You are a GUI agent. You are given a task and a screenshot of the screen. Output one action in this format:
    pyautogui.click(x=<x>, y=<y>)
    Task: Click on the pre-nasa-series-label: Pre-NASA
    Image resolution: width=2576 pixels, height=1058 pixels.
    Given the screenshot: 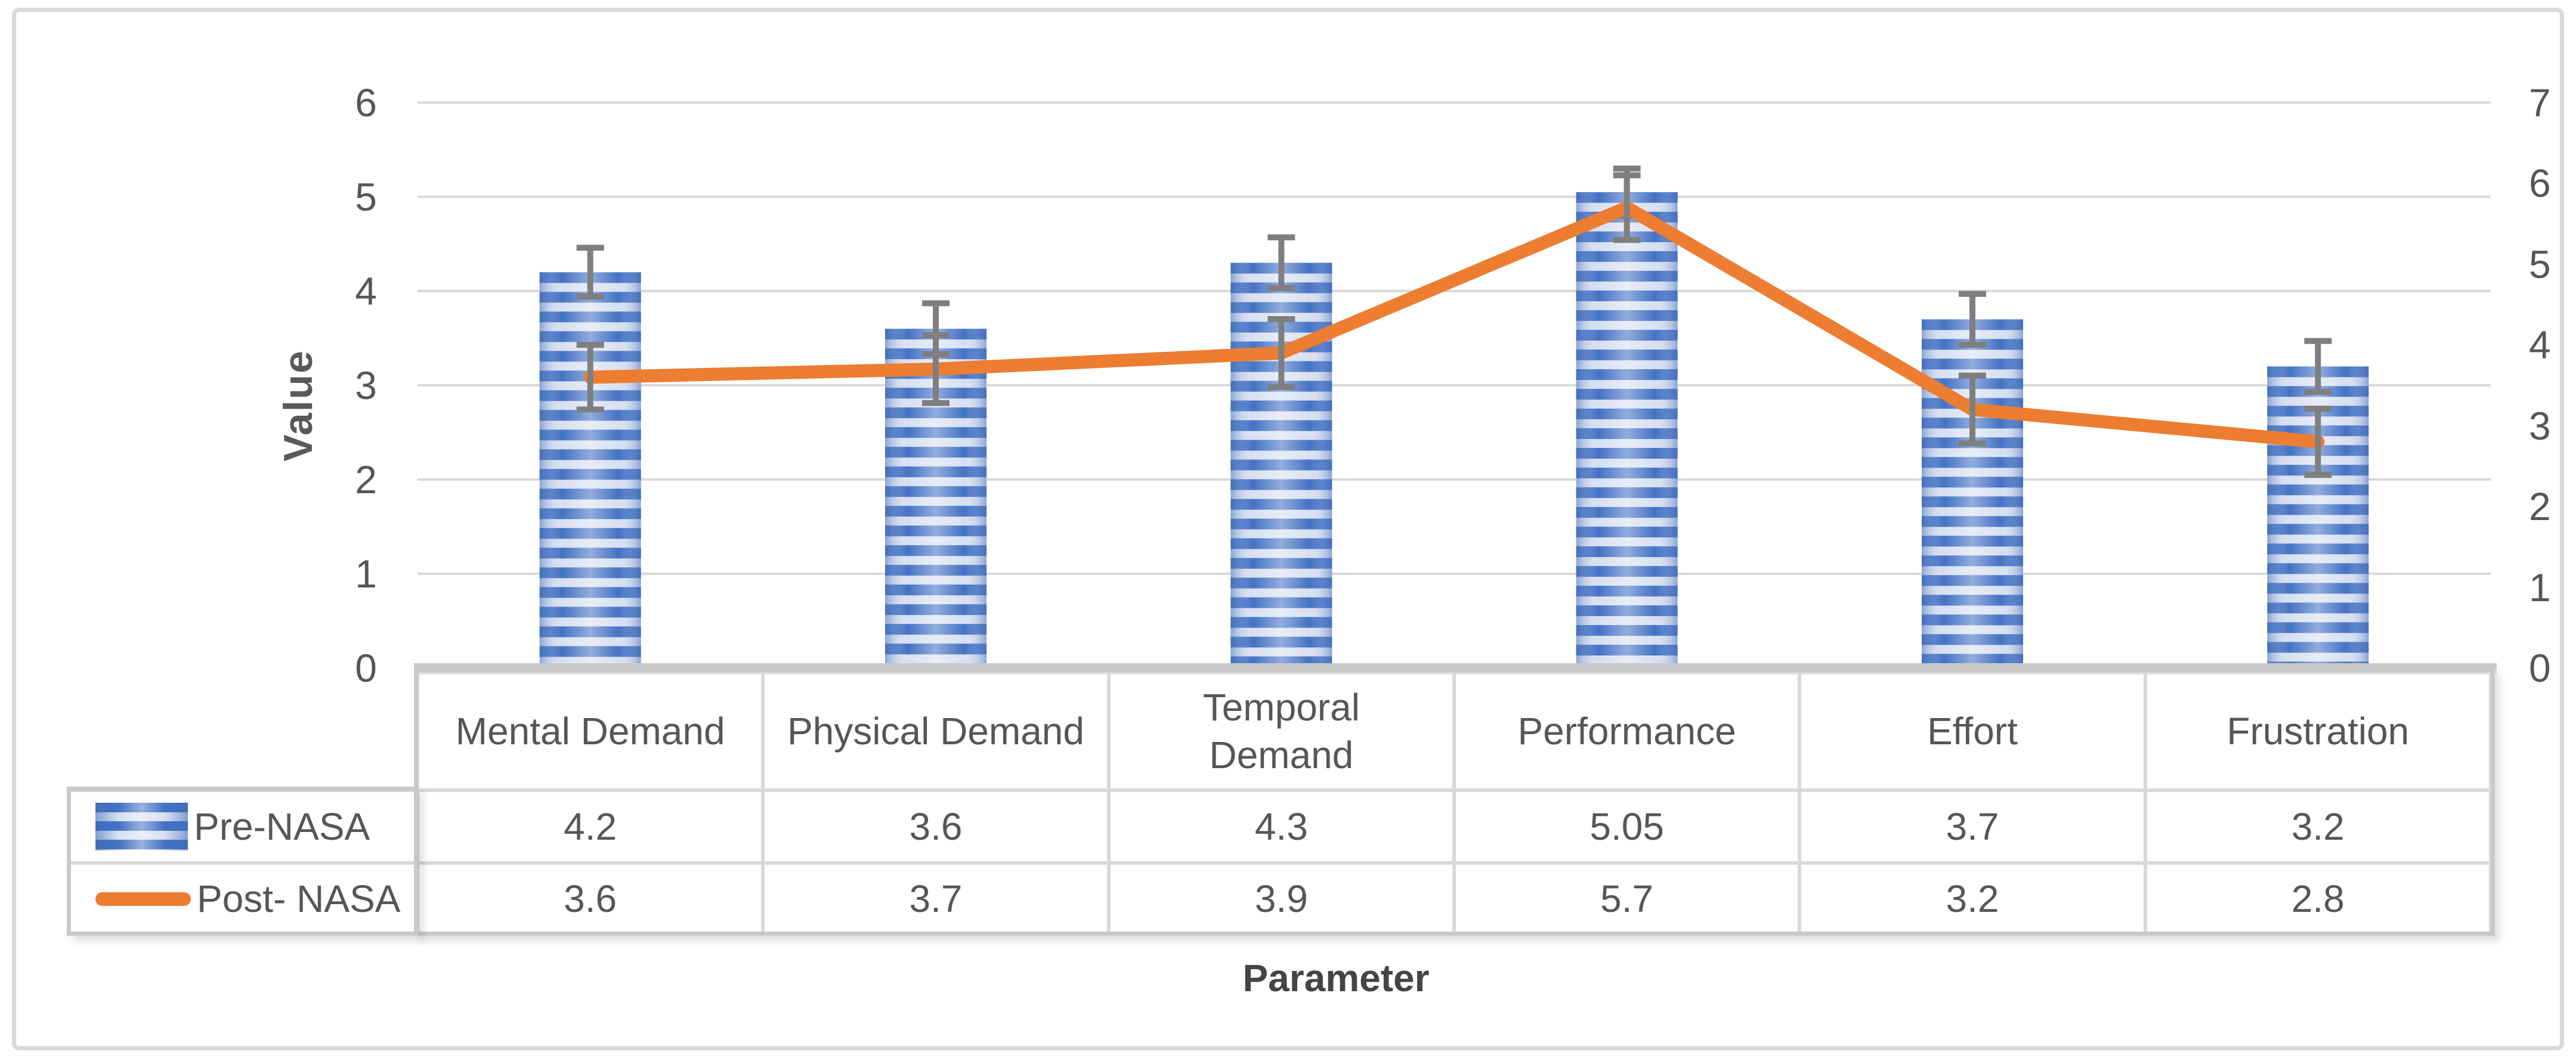 What is the action you would take?
    pyautogui.click(x=282, y=826)
    